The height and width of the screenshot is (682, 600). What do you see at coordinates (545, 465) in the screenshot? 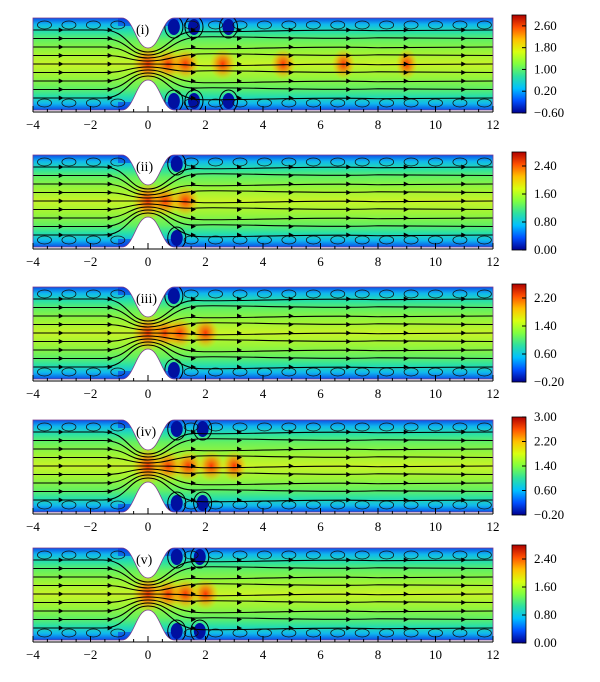
I see `colorbar-tick-label: 1.40` at bounding box center [545, 465].